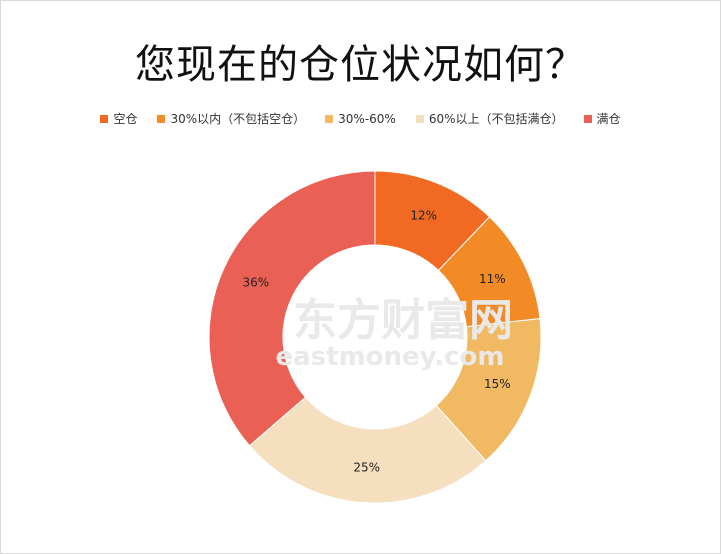 Image resolution: width=721 pixels, height=554 pixels. What do you see at coordinates (366, 468) in the screenshot?
I see `slice-label: 25%` at bounding box center [366, 468].